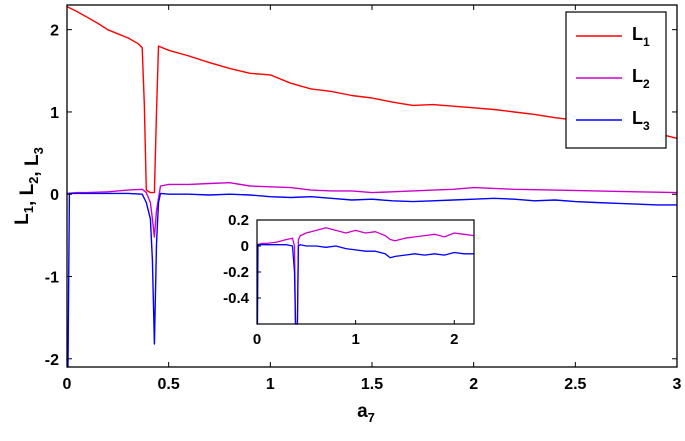 Image resolution: width=685 pixels, height=441 pixels. What do you see at coordinates (641, 120) in the screenshot?
I see `legend-label-l3: L3` at bounding box center [641, 120].